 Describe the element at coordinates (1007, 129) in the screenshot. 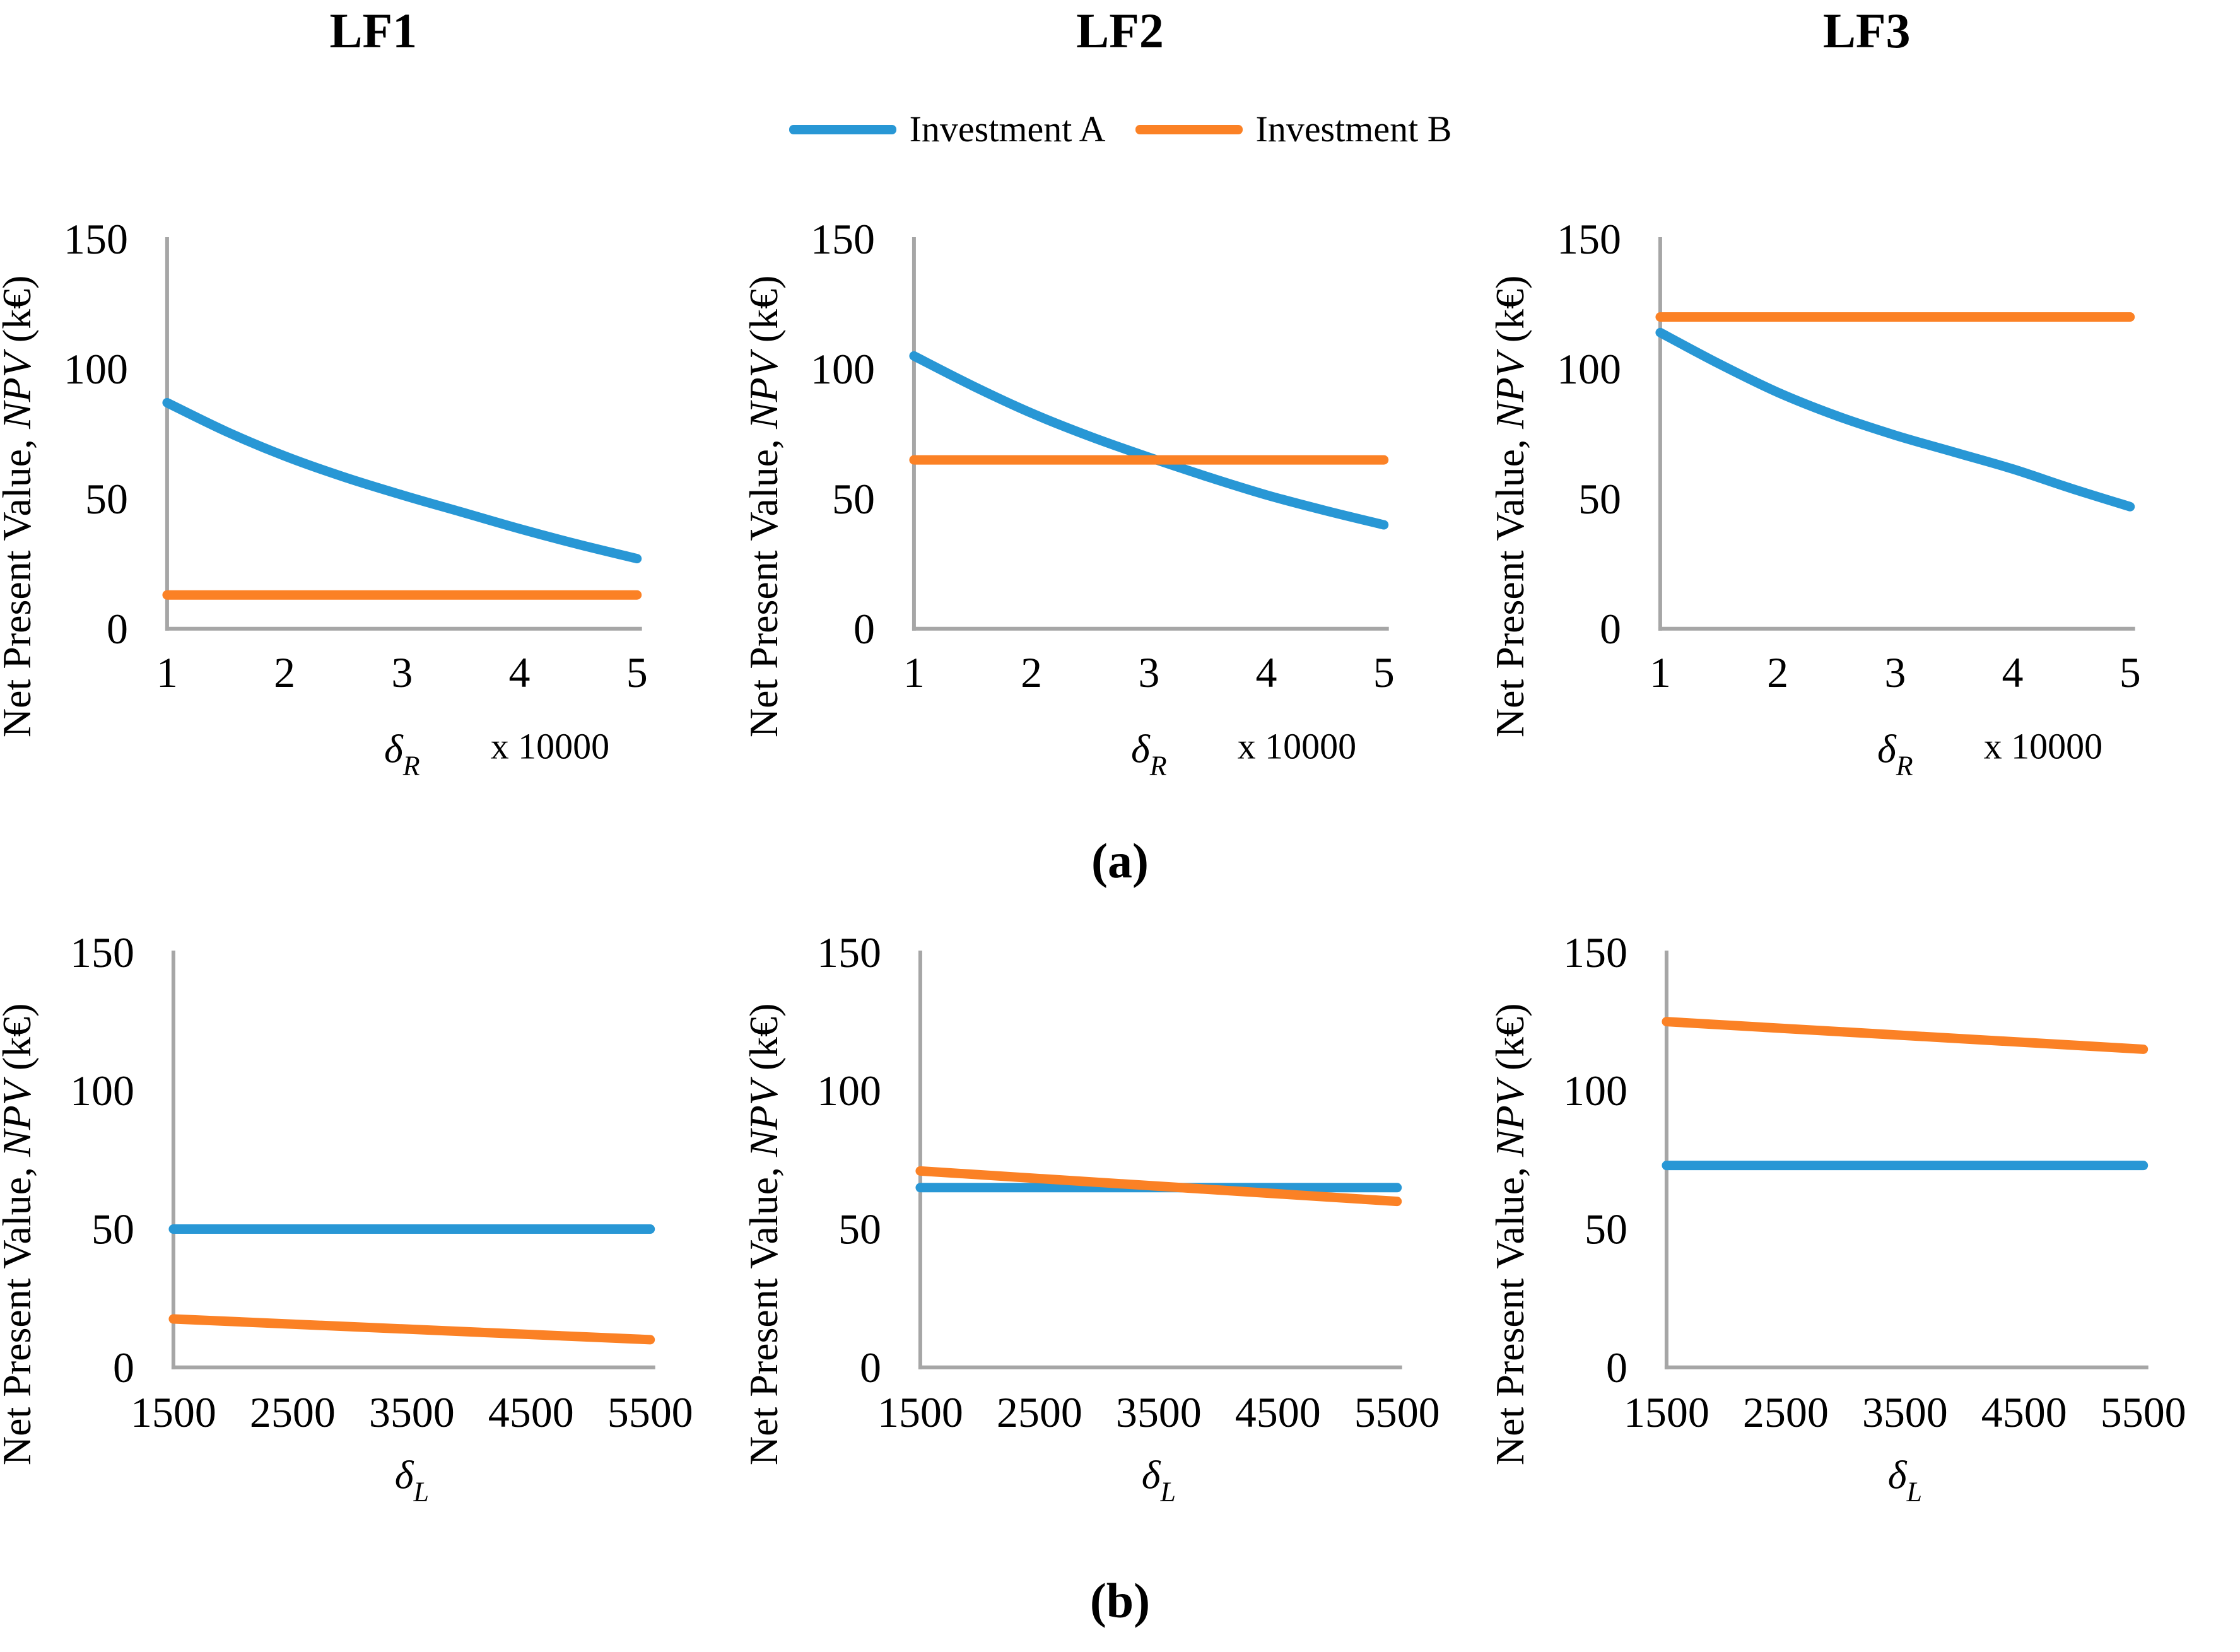

I see `legend-label-investment-a: Investment A` at that location.